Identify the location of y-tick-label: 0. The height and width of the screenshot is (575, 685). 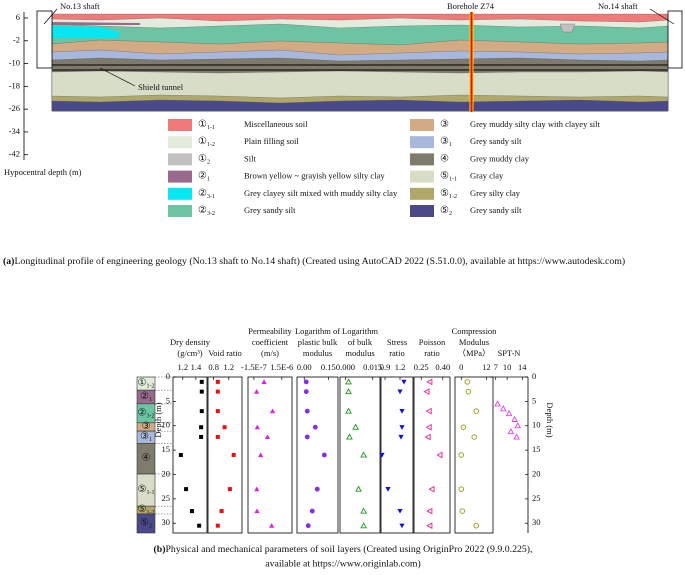
(168, 376).